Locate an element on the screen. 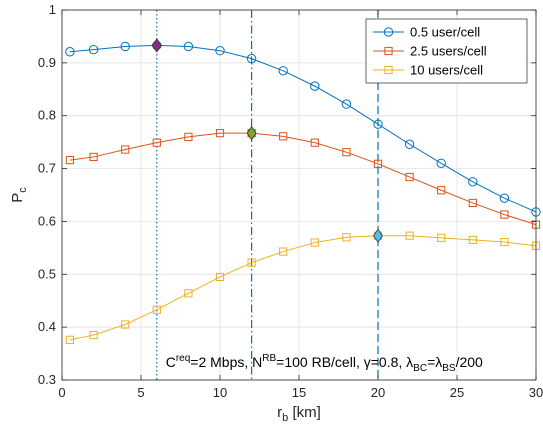  legend-label: 2.5 users/cell is located at coordinates (448, 51).